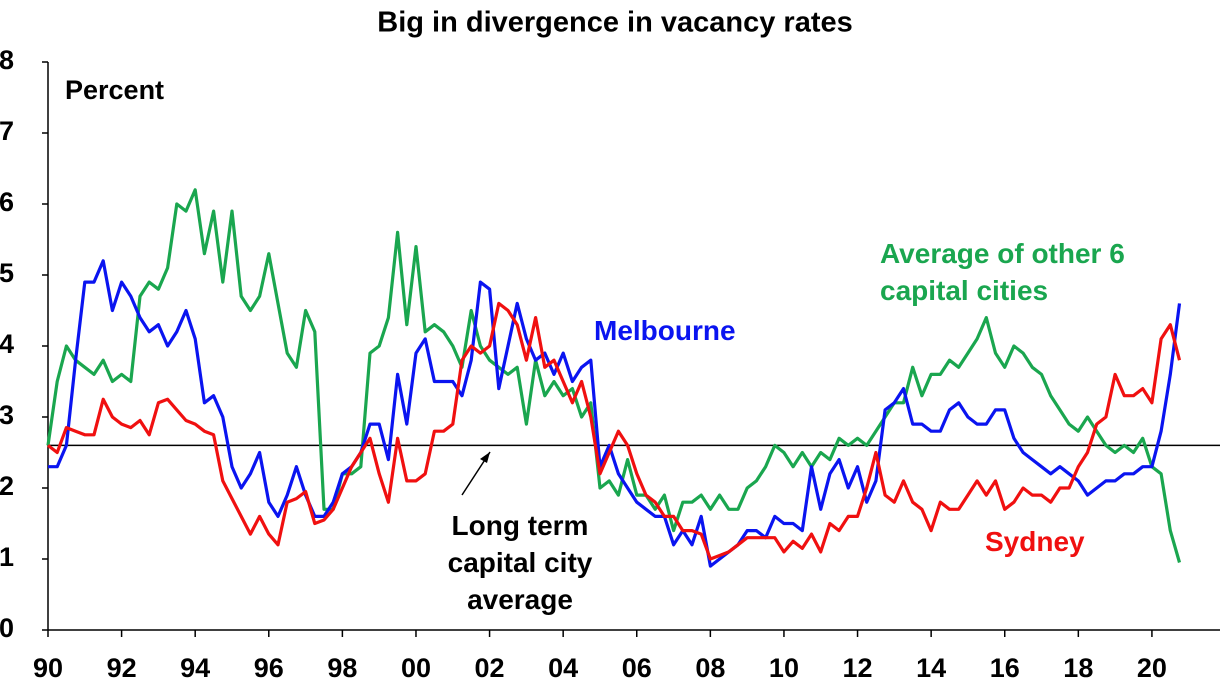 This screenshot has width=1226, height=690. Describe the element at coordinates (1035, 541) in the screenshot. I see `series-label: Sydney` at that location.